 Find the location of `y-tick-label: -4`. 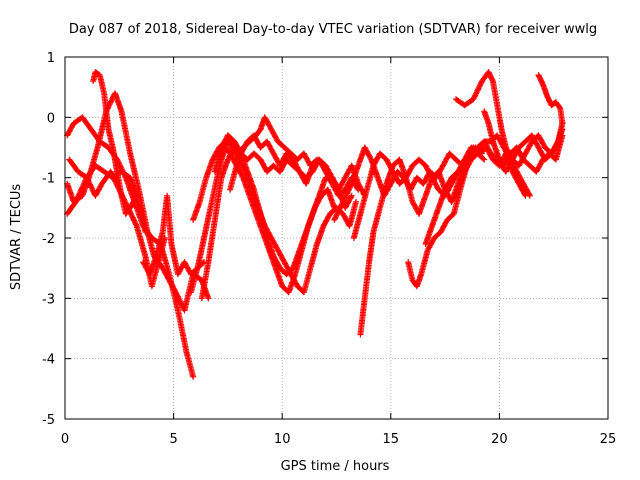

y-tick-label: -4 is located at coordinates (48, 360).